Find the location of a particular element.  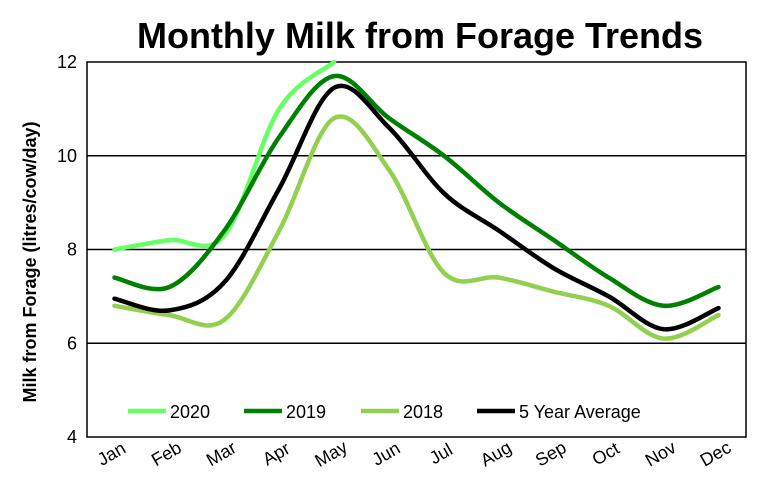

x-tick-label-apr: Apr is located at coordinates (276, 453).